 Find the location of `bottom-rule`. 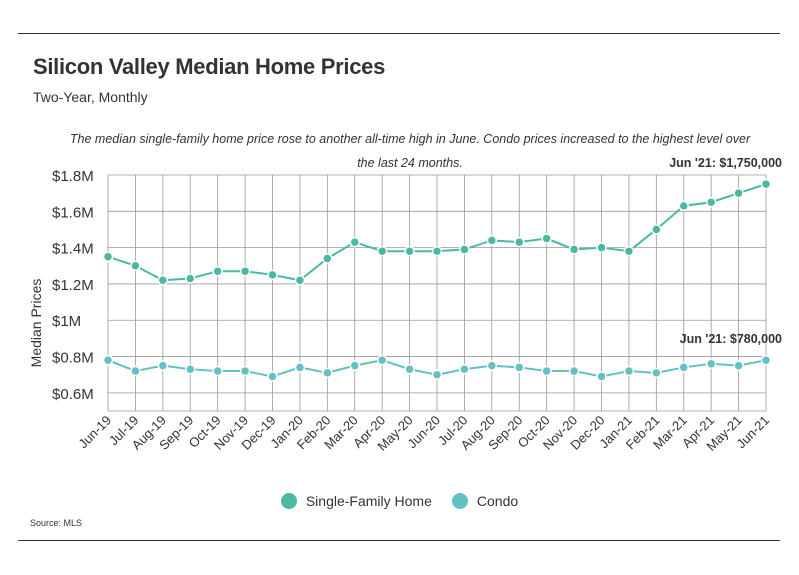

bottom-rule is located at coordinates (399, 540).